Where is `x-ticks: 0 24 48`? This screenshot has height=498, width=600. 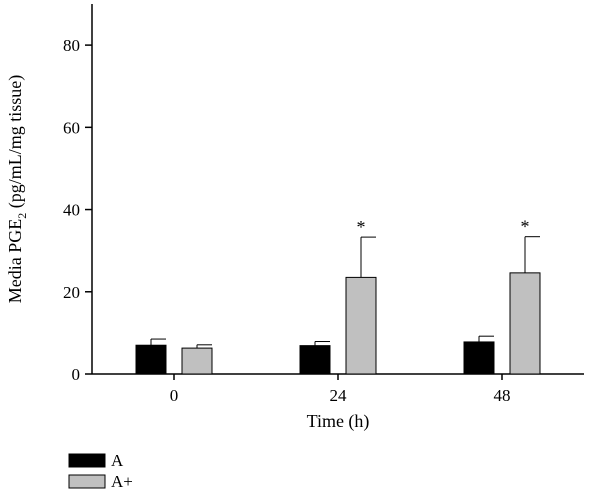
x-ticks: 0 24 48 is located at coordinates (340, 389).